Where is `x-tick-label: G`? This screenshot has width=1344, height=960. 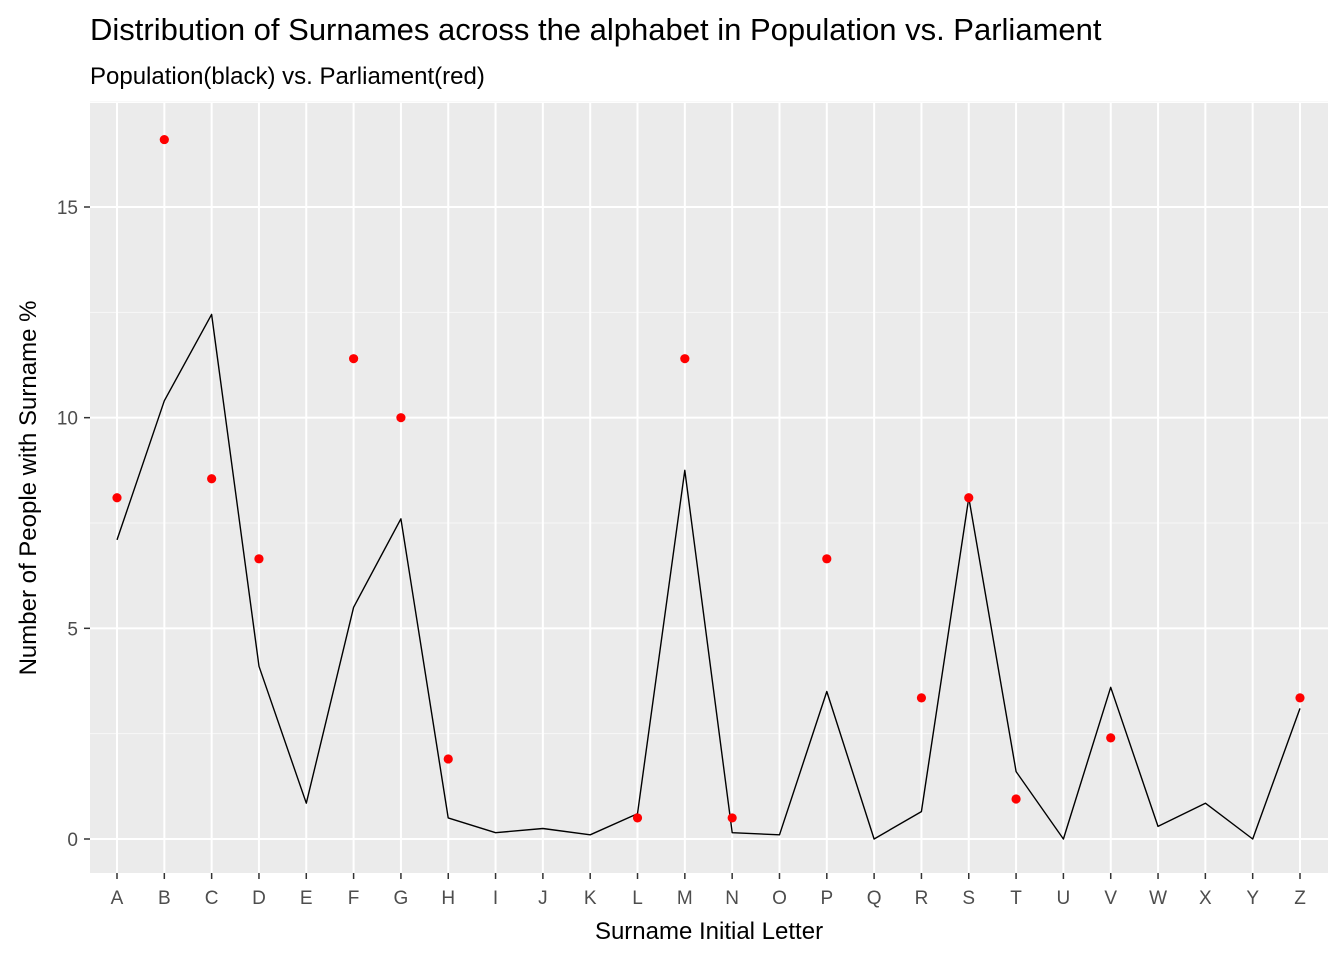
x-tick-label: G is located at coordinates (401, 898).